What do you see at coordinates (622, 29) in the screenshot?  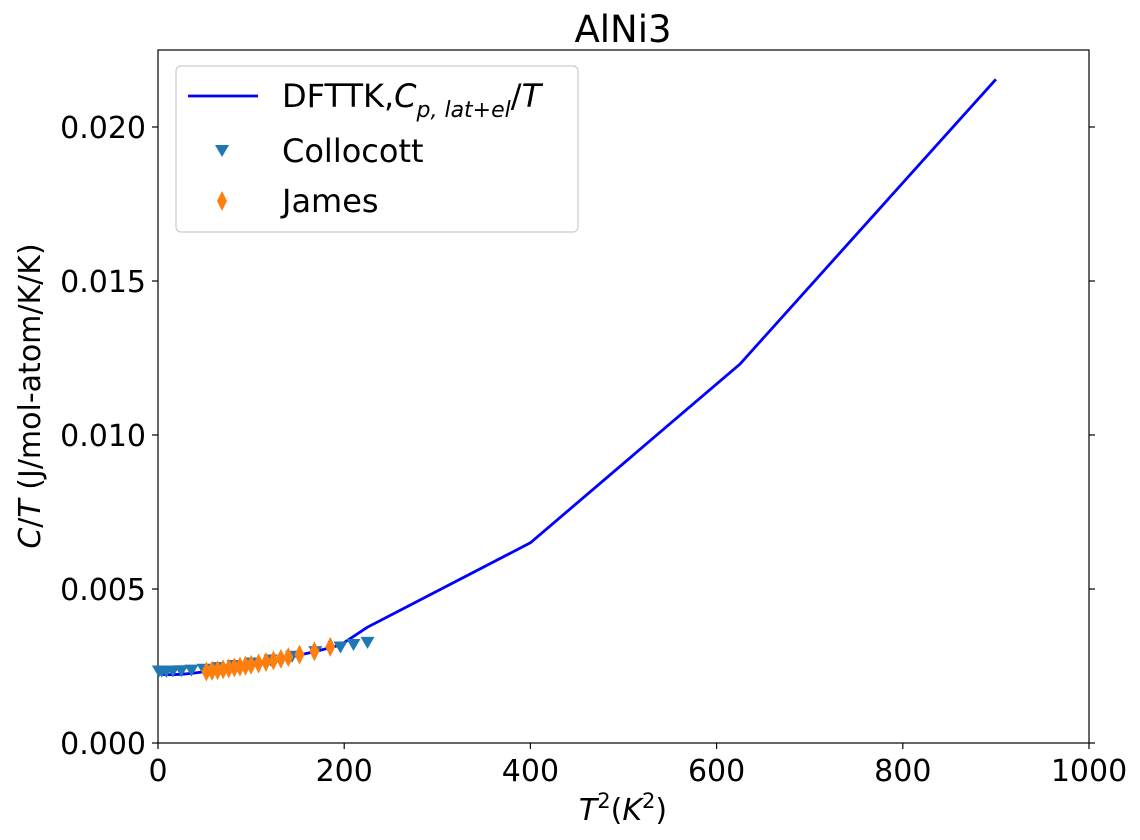 I see `chart-title: AlNi3` at bounding box center [622, 29].